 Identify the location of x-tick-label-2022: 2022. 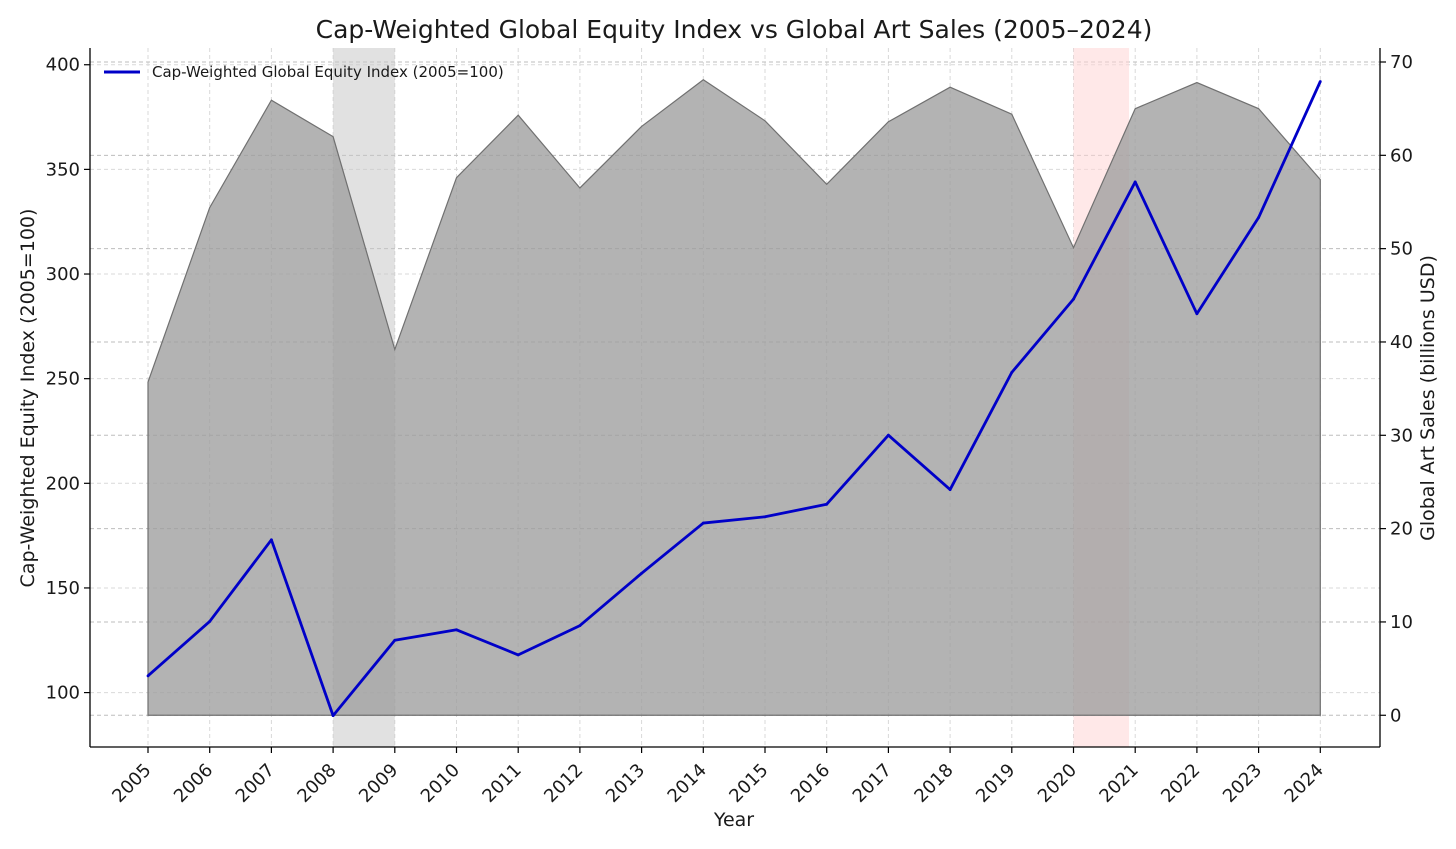
(1180, 783).